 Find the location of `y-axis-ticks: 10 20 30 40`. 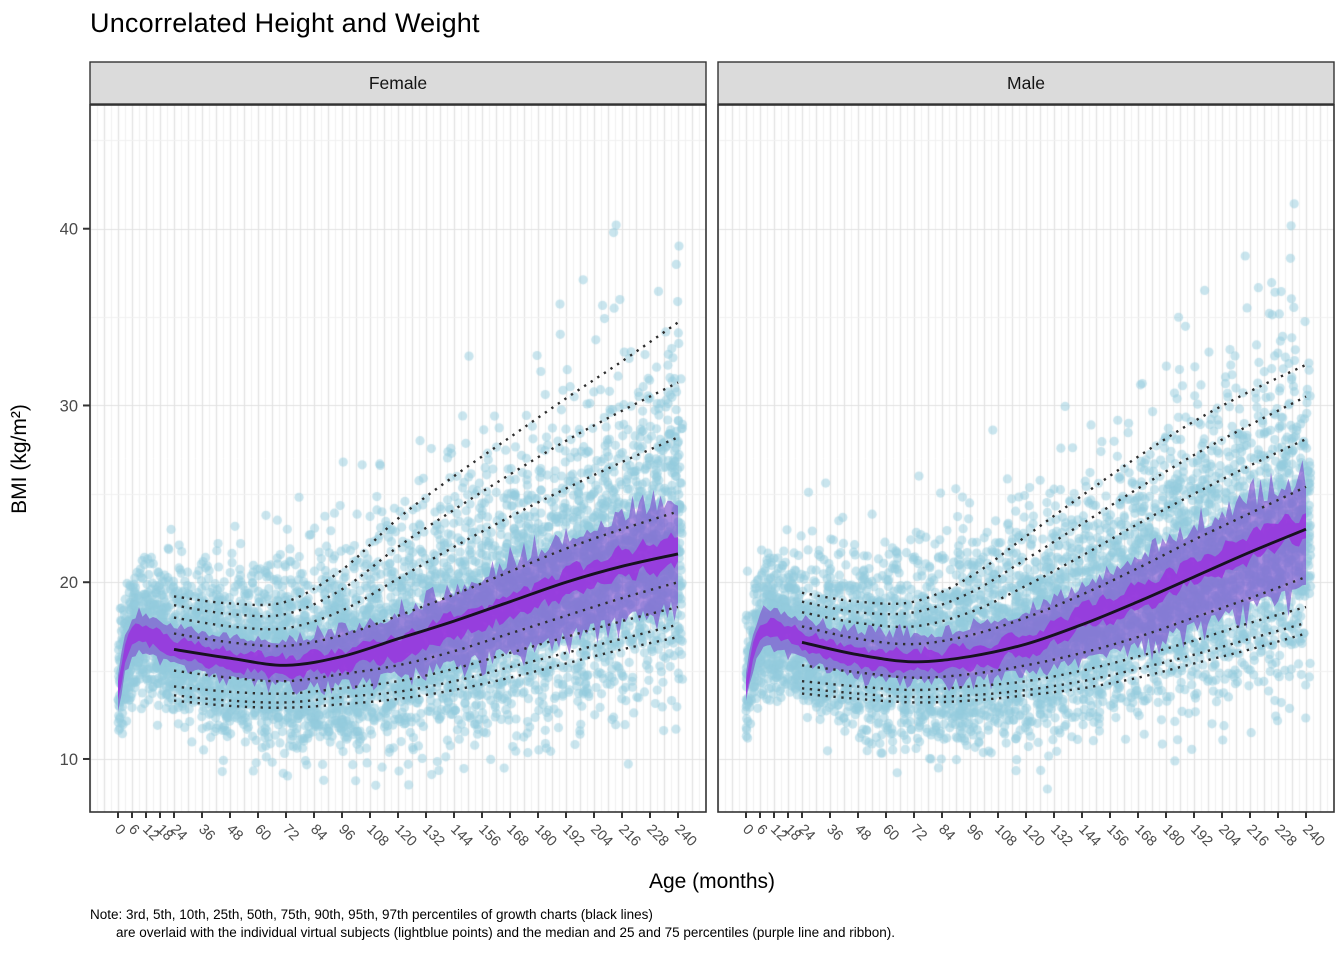

y-axis-ticks: 10 20 30 40 is located at coordinates (75, 495).